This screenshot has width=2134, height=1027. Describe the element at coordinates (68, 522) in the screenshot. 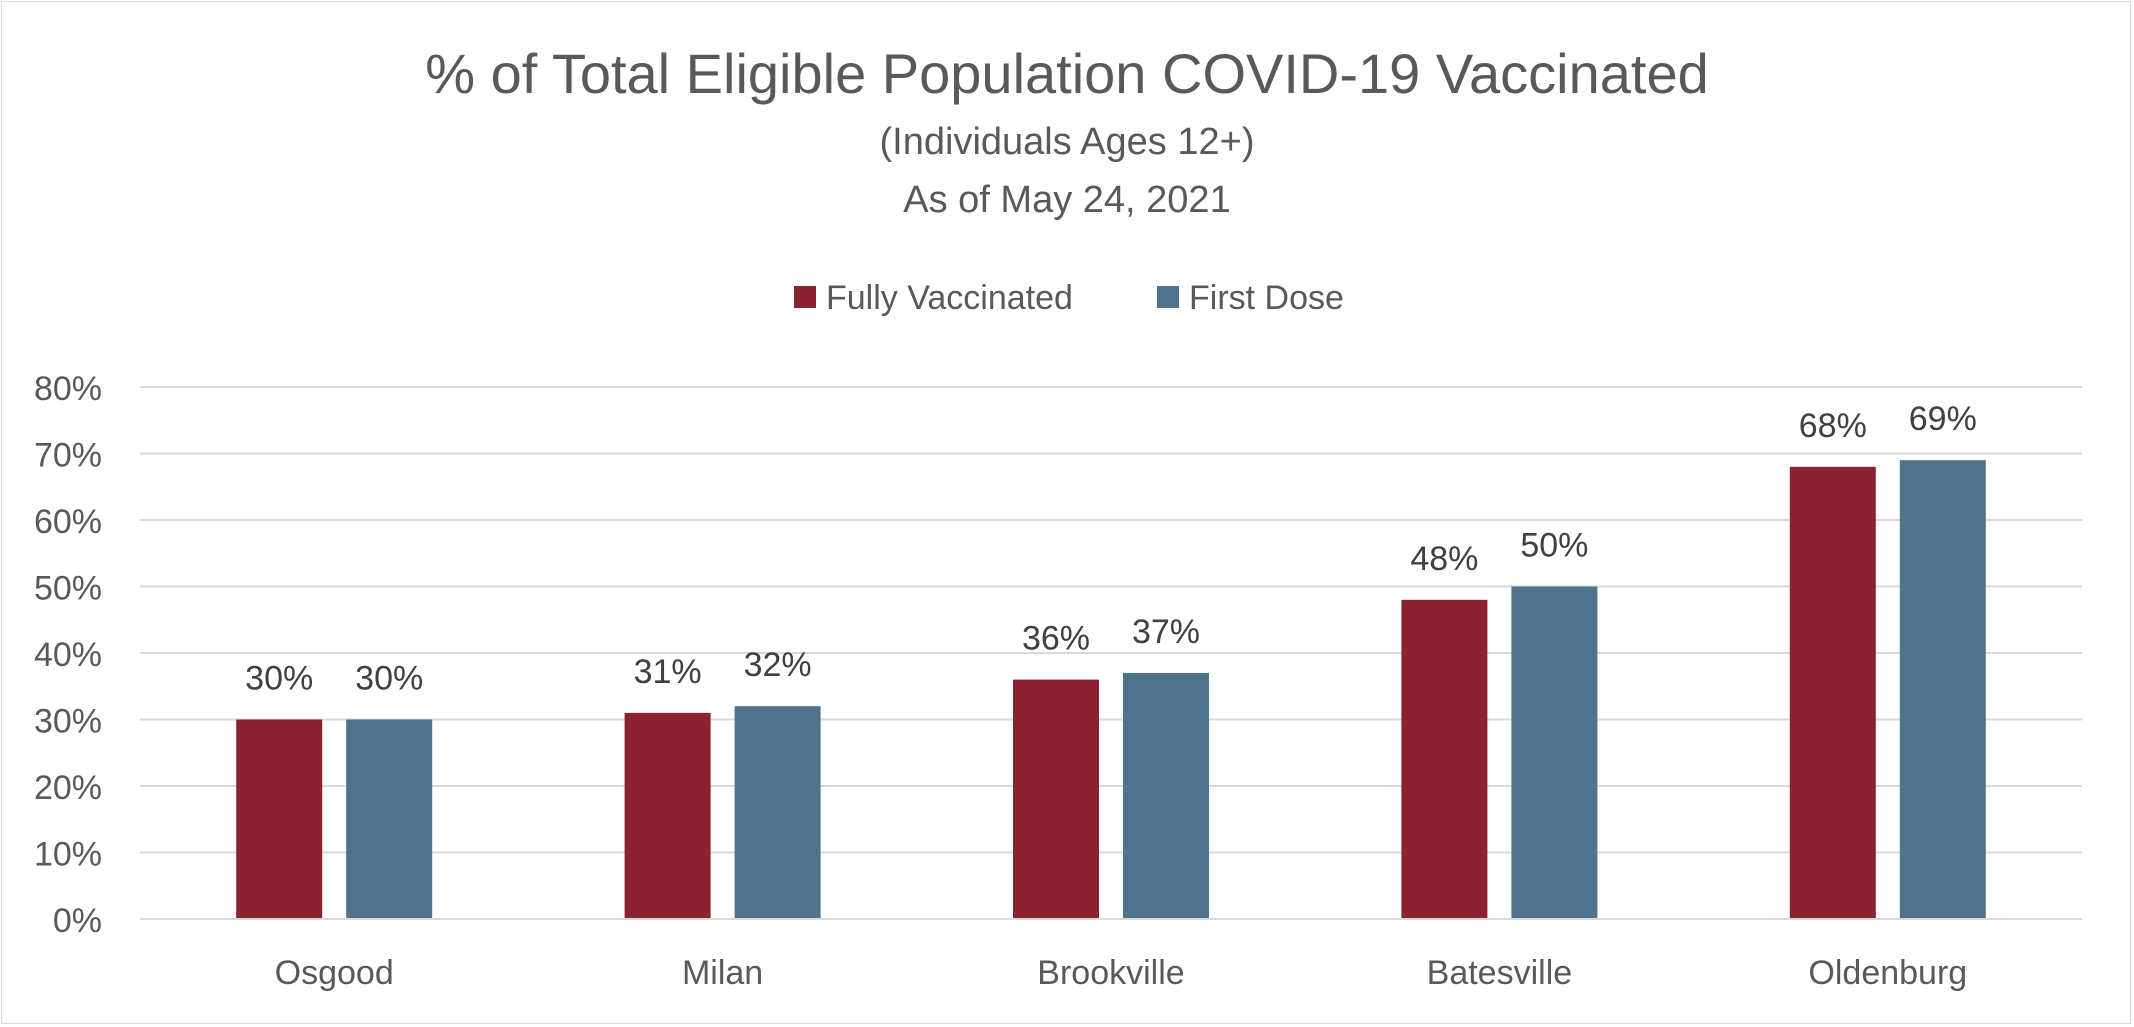

I see `y-tick-label: 60%` at that location.